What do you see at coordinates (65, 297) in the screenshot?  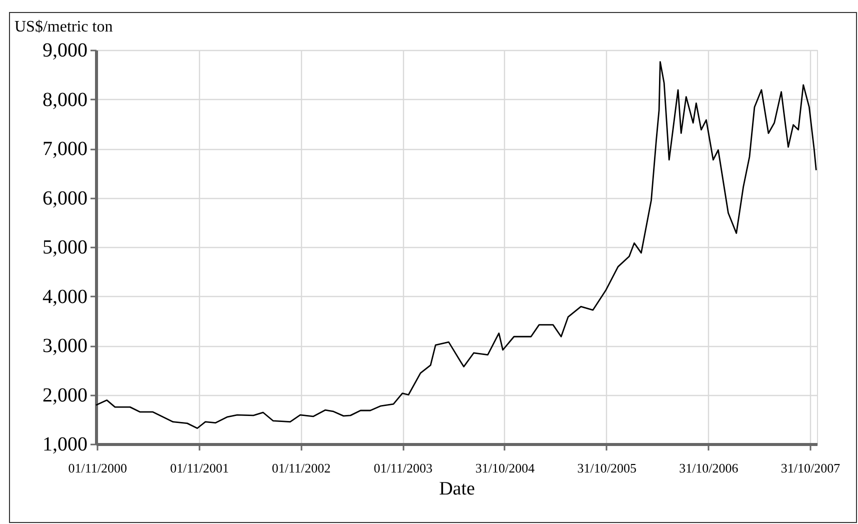 I see `y-tick-label: 4,000` at bounding box center [65, 297].